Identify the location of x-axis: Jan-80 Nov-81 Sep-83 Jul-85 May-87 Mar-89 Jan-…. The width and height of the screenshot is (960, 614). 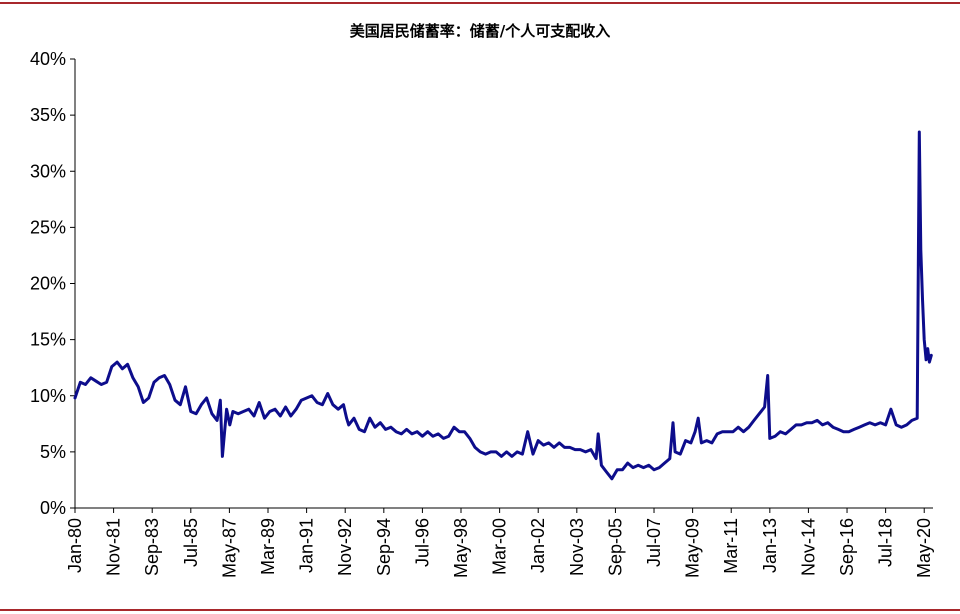
(499, 542).